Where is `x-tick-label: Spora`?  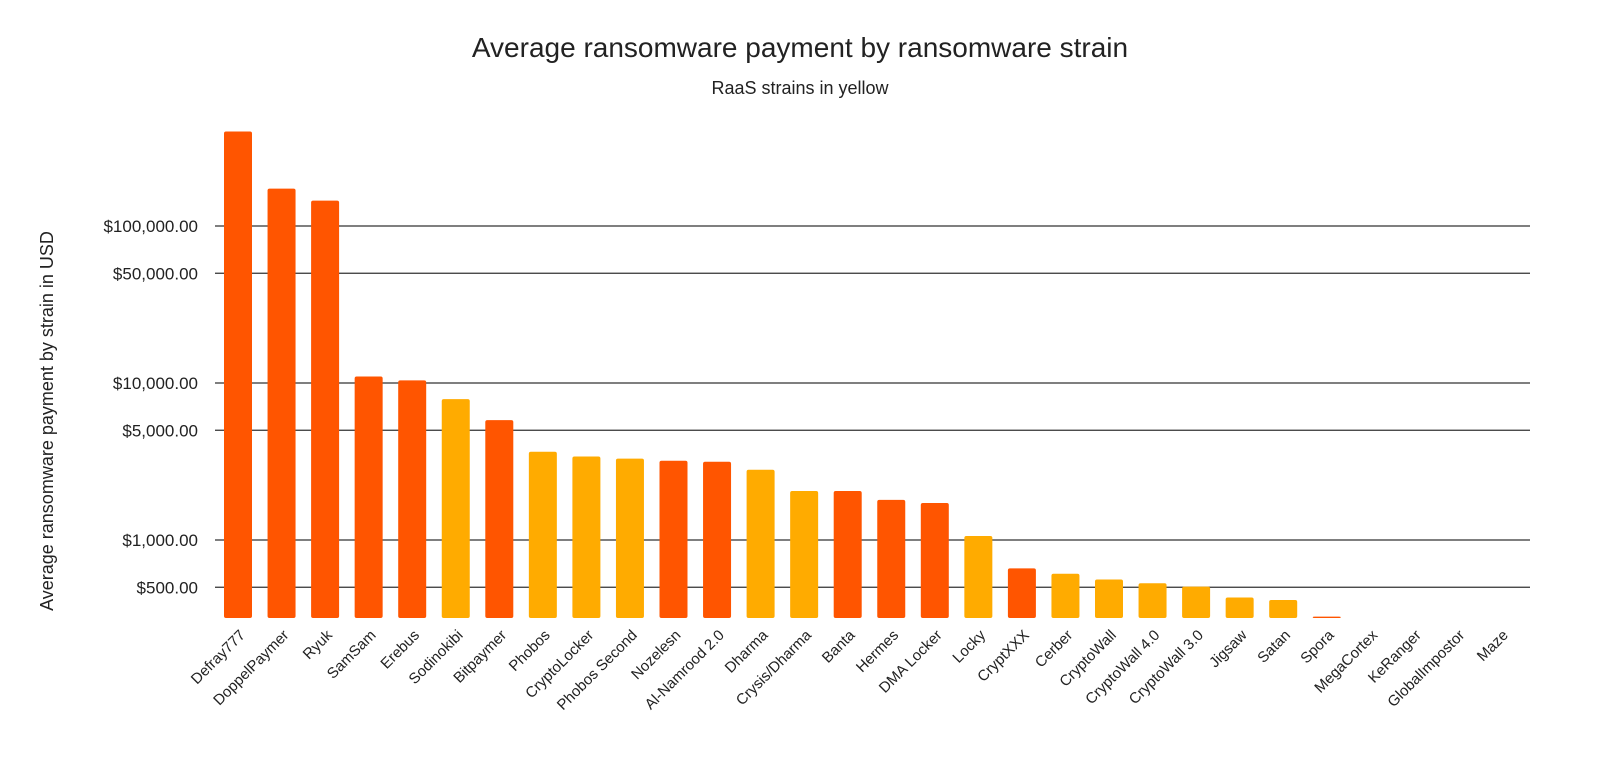
x-tick-label: Spora is located at coordinates (1317, 646).